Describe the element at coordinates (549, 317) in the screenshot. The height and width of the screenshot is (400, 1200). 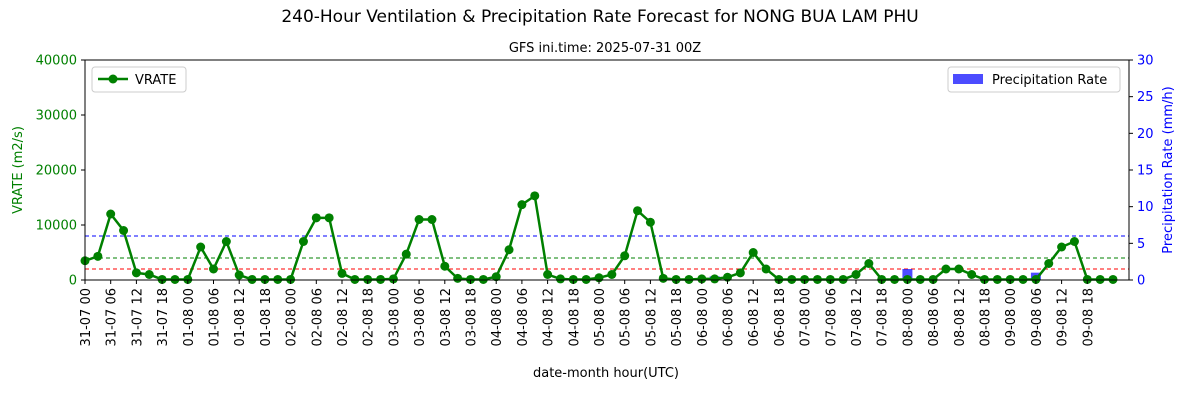
I see `x-tick-label: 04-08 12` at that location.